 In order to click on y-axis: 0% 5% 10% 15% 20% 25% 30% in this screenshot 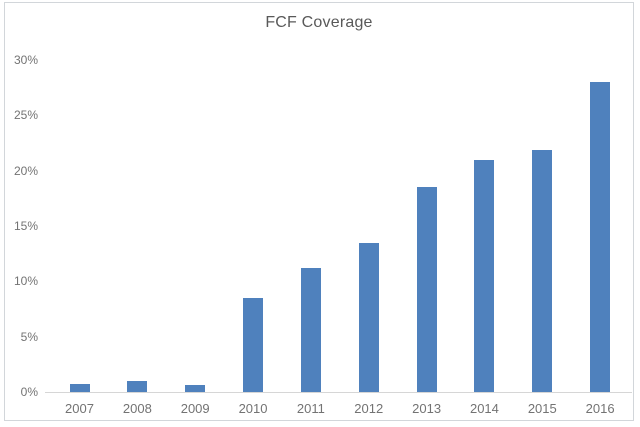, I will do `click(21, 226)`.